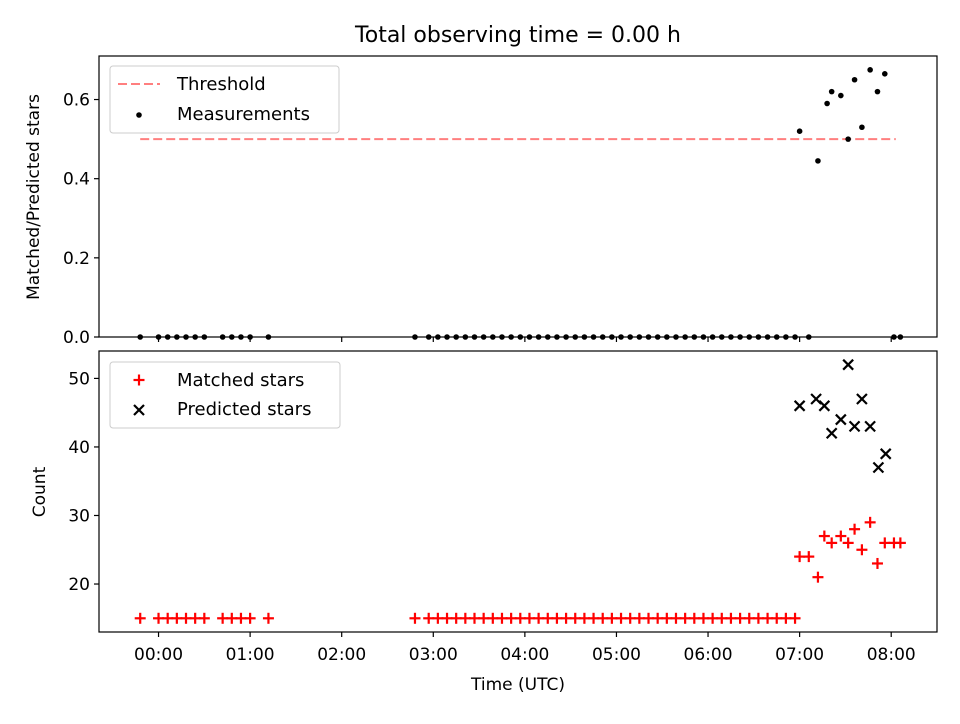 This screenshot has height=724, width=960. I want to click on x-tick-label: 04:00, so click(524, 655).